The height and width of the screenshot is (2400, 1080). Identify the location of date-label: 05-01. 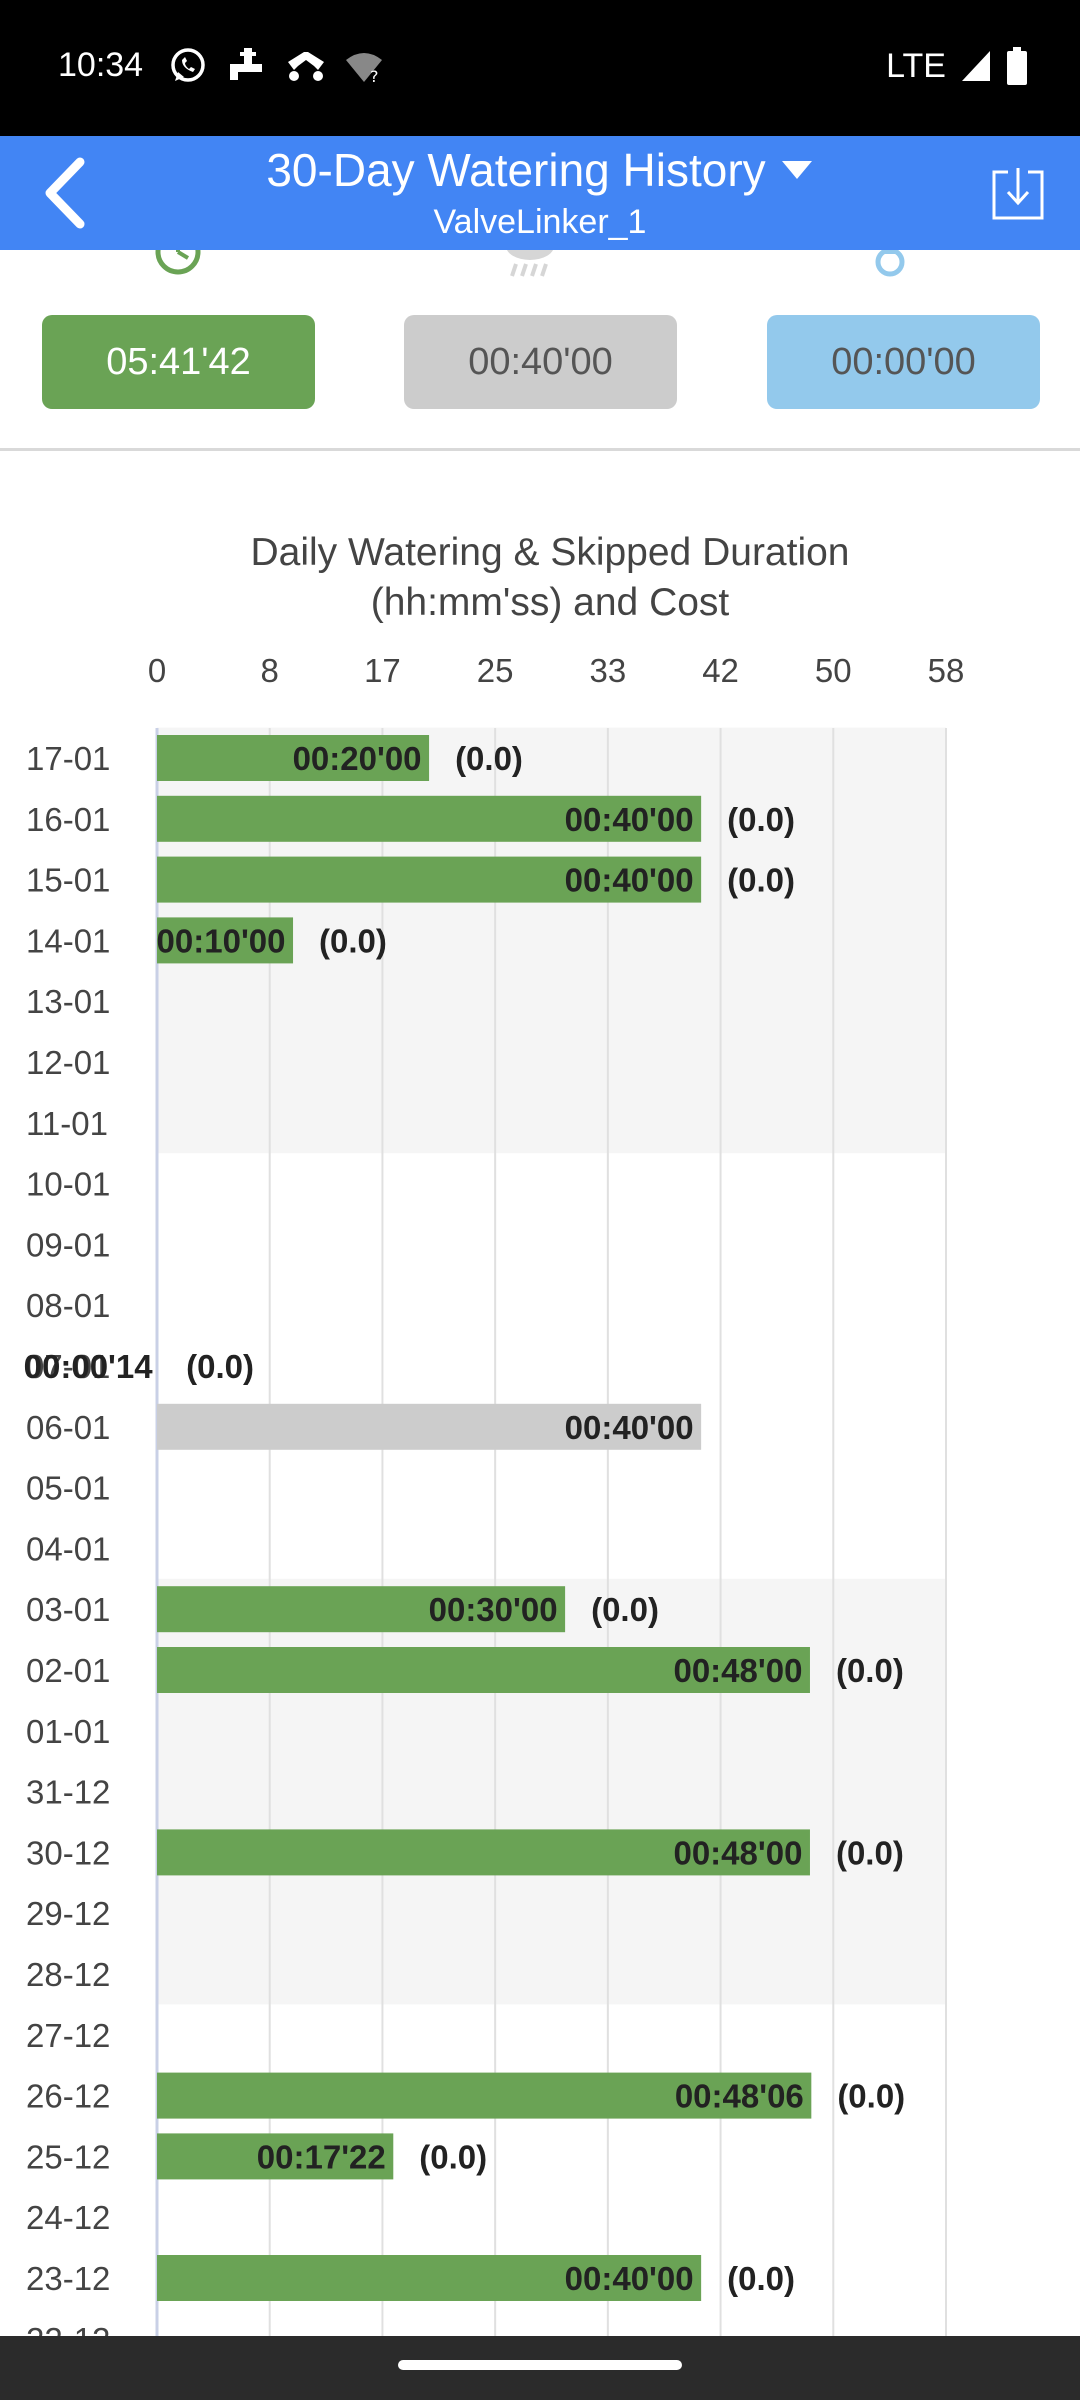
(68, 1488).